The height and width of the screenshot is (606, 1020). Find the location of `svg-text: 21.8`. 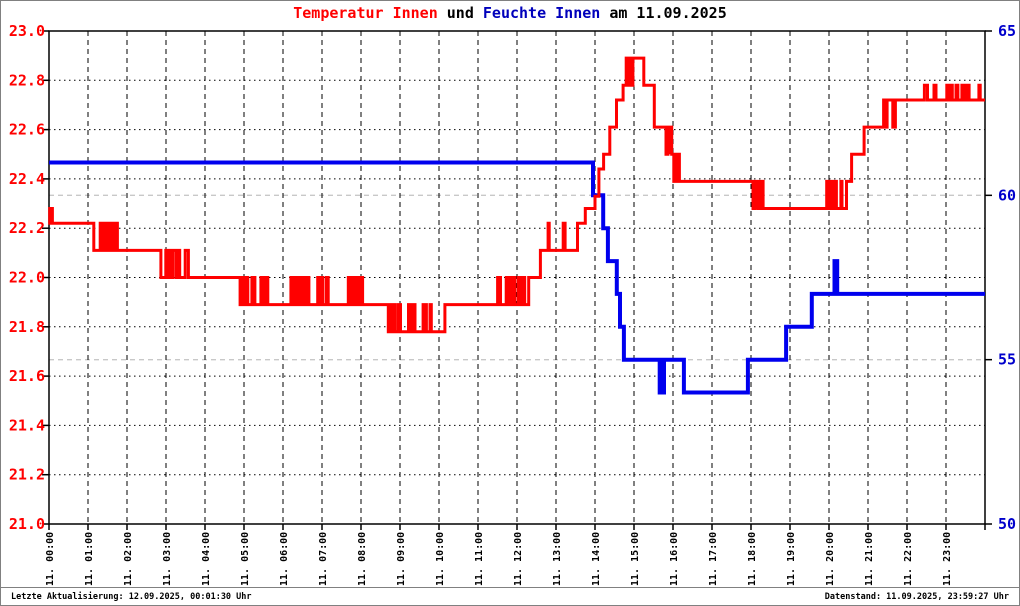

svg-text: 21.8 is located at coordinates (27, 327).